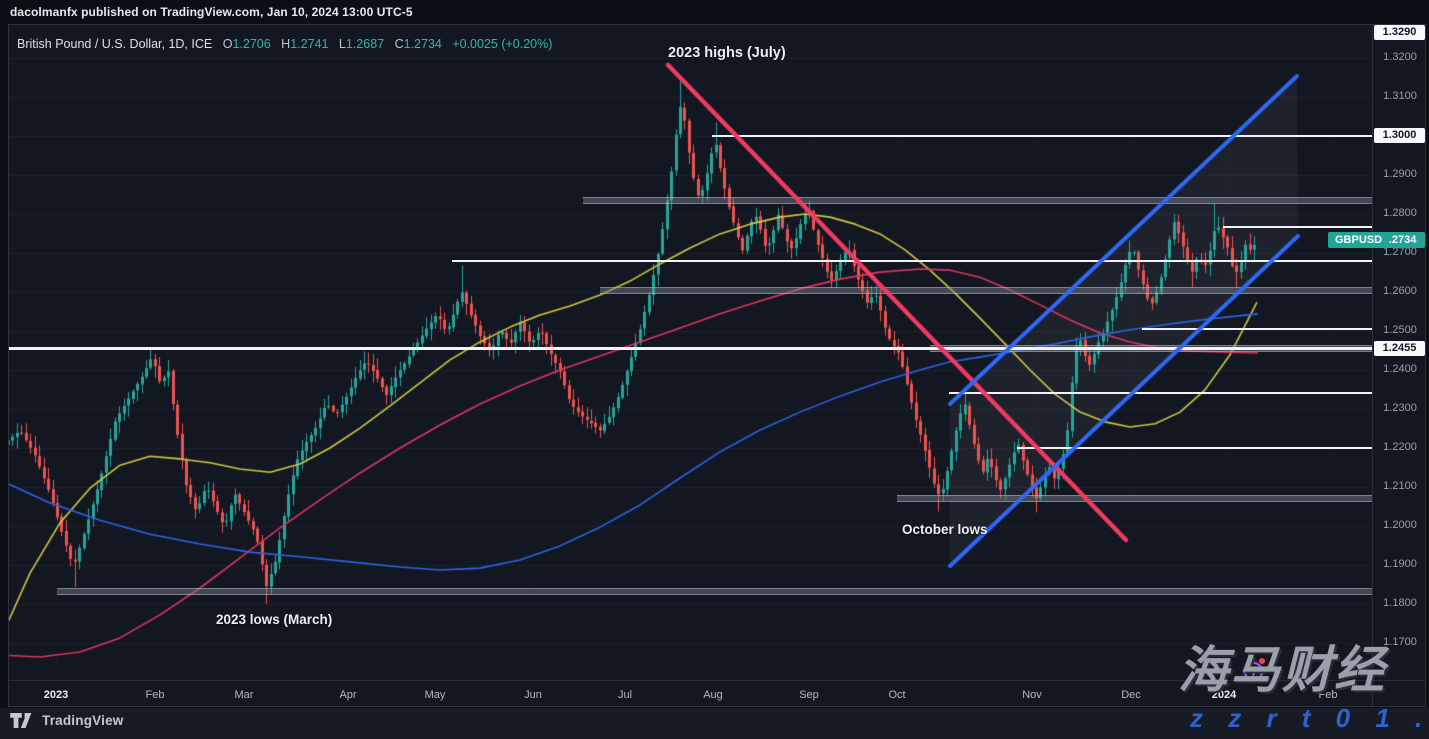 This screenshot has height=739, width=1429. What do you see at coordinates (274, 619) in the screenshot?
I see `chart-text-annotation: 2023 lows (March)` at bounding box center [274, 619].